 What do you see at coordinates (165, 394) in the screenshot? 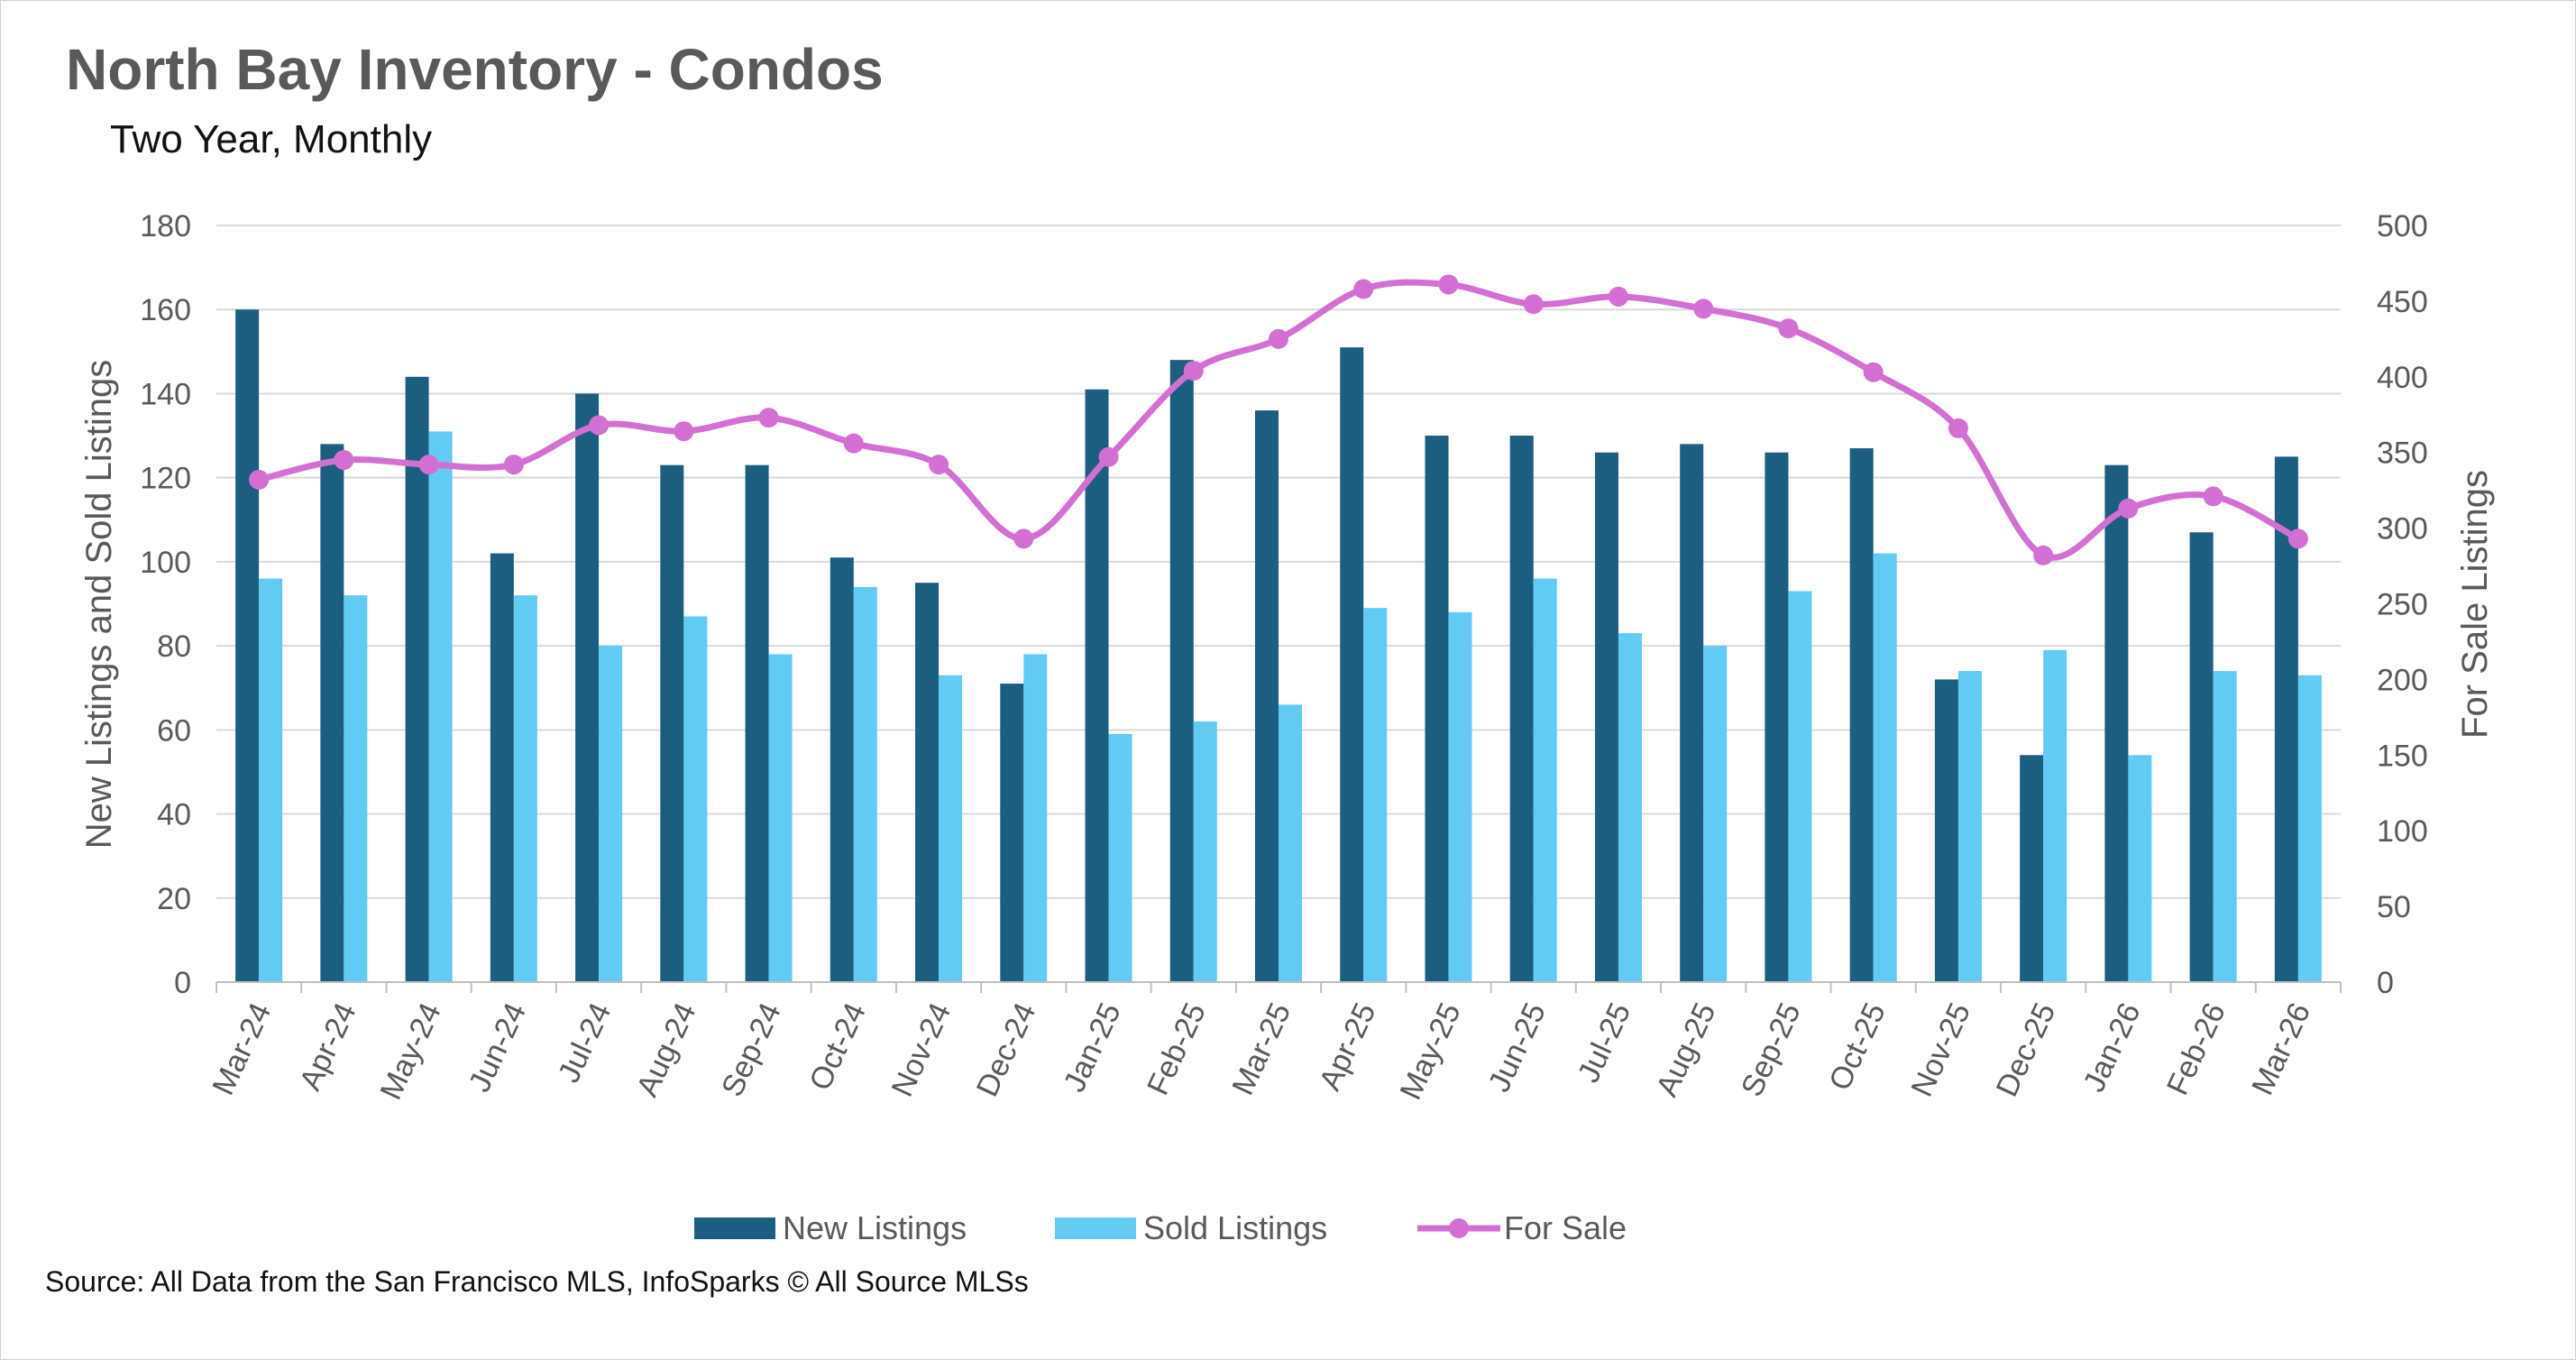
I see `y-tick-label: 140` at bounding box center [165, 394].